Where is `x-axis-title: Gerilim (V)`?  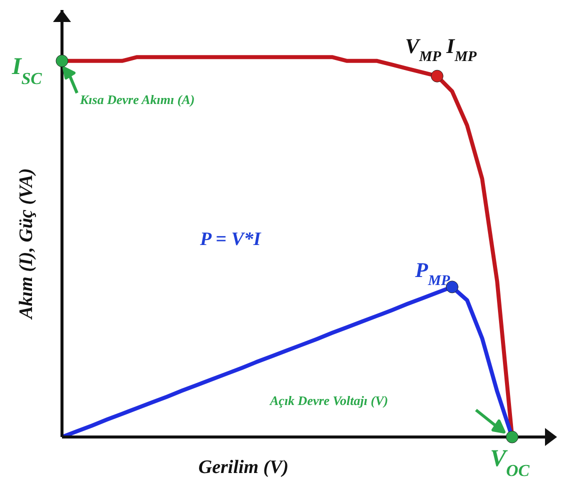
x-axis-title: Gerilim (V) is located at coordinates (243, 467).